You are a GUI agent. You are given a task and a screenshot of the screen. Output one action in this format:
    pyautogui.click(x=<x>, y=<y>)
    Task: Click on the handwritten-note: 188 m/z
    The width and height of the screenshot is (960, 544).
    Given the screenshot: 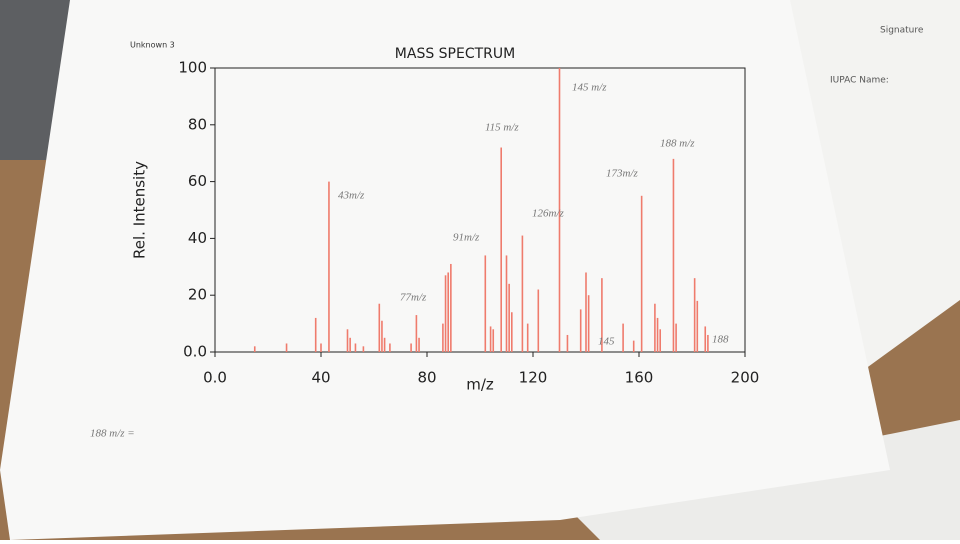 What is the action you would take?
    pyautogui.click(x=677, y=144)
    